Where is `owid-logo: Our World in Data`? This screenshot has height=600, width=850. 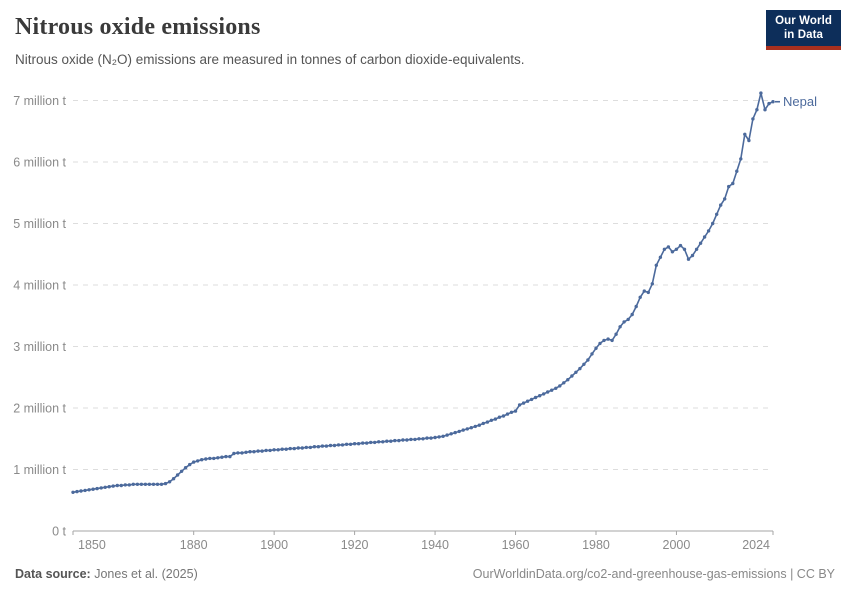
owid-logo: Our World in Data is located at coordinates (803, 30).